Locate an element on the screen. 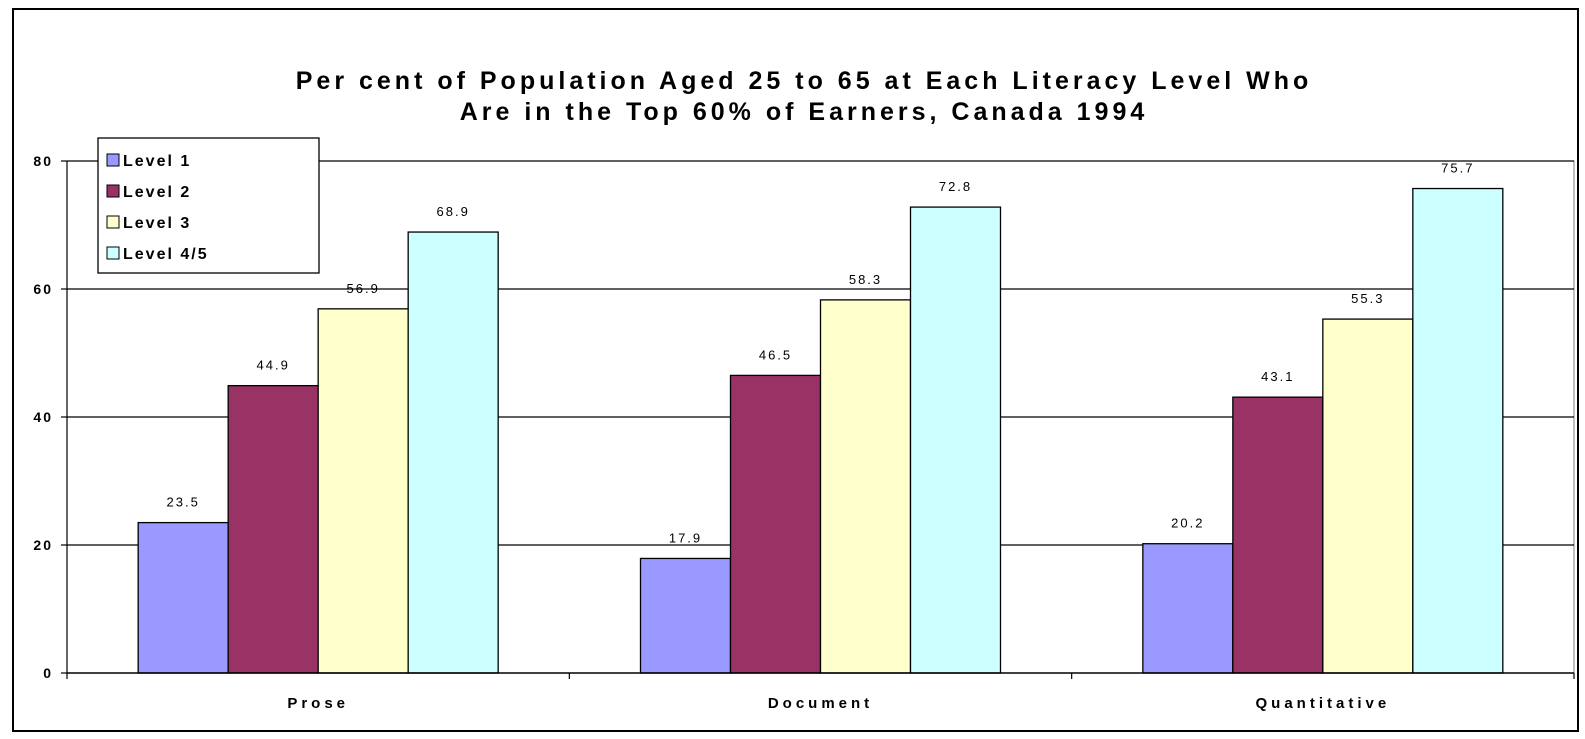 Image resolution: width=1585 pixels, height=739 pixels. y-tick-label-60: 60 is located at coordinates (43, 289).